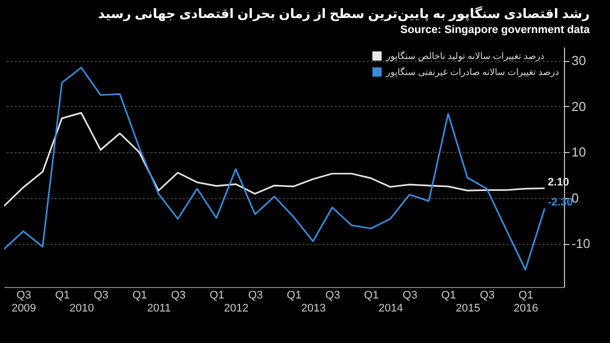  Describe the element at coordinates (579, 60) in the screenshot. I see `y-tick-label: 30` at that location.